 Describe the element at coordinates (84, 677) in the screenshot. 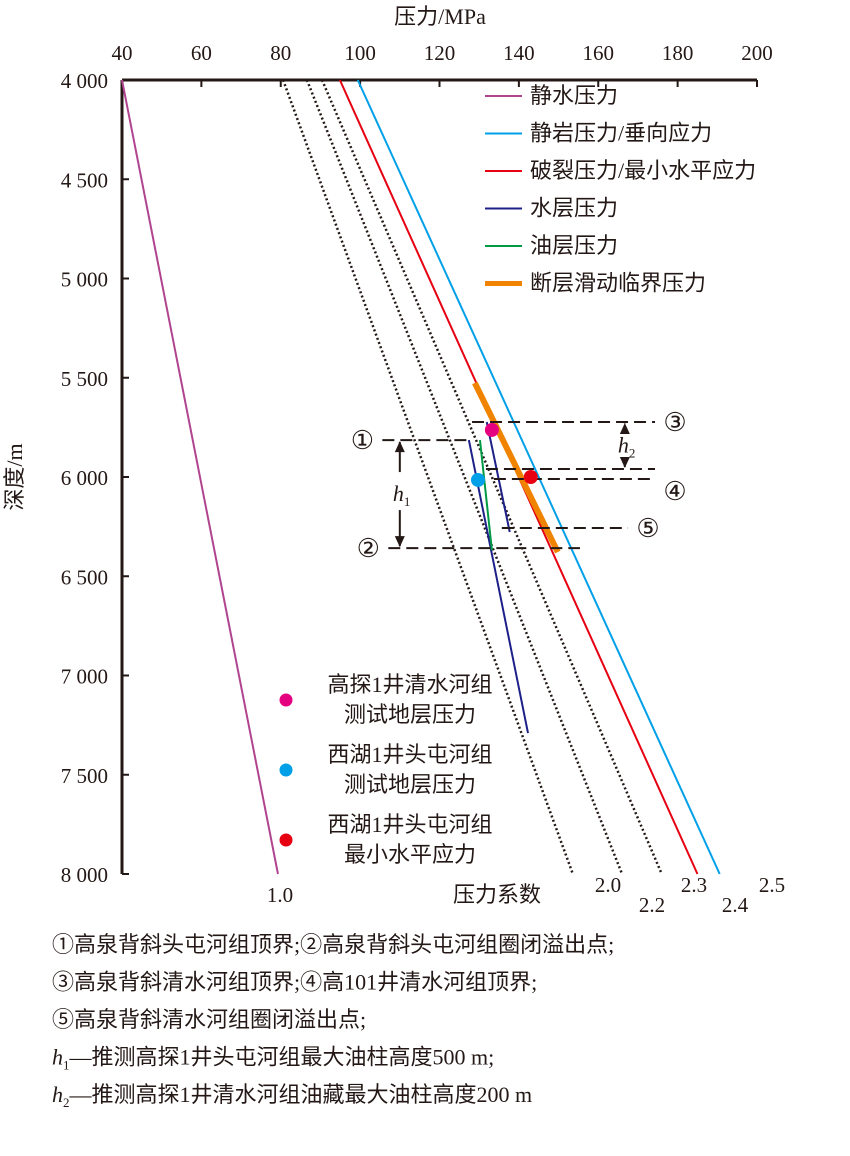

I see `y-tick-label: 7 000` at that location.